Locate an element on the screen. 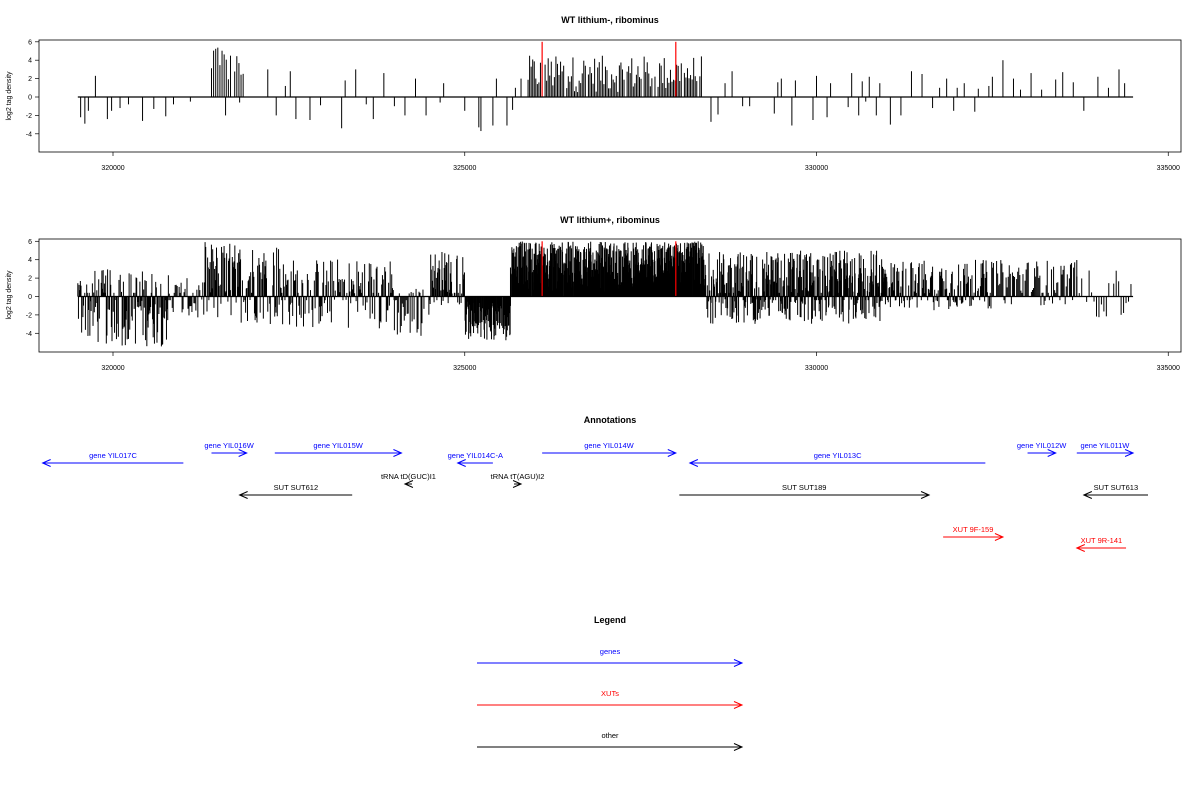 The width and height of the screenshot is (1200, 800). feature: SUT SUT189 is located at coordinates (805, 491).